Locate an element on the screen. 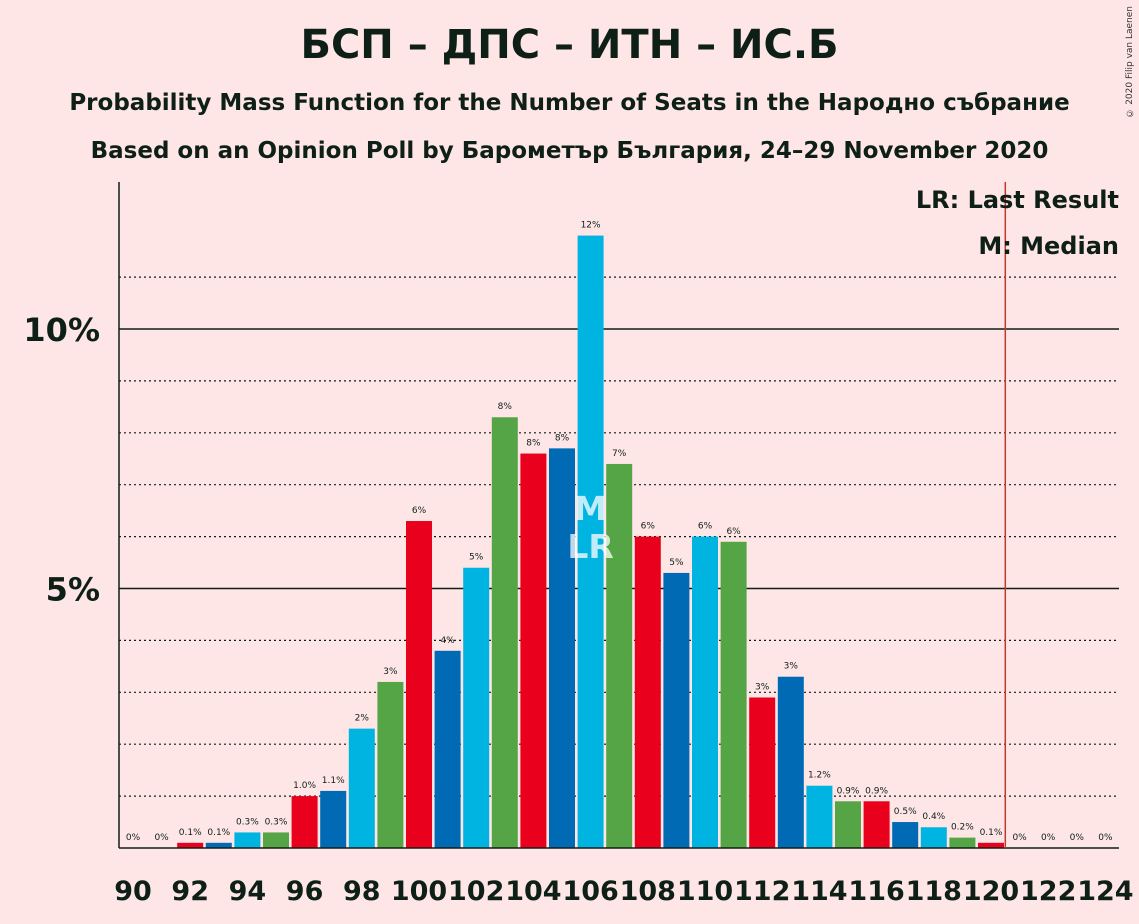 The image size is (1139, 924). x-tick-label-114: 114 is located at coordinates (819, 891).